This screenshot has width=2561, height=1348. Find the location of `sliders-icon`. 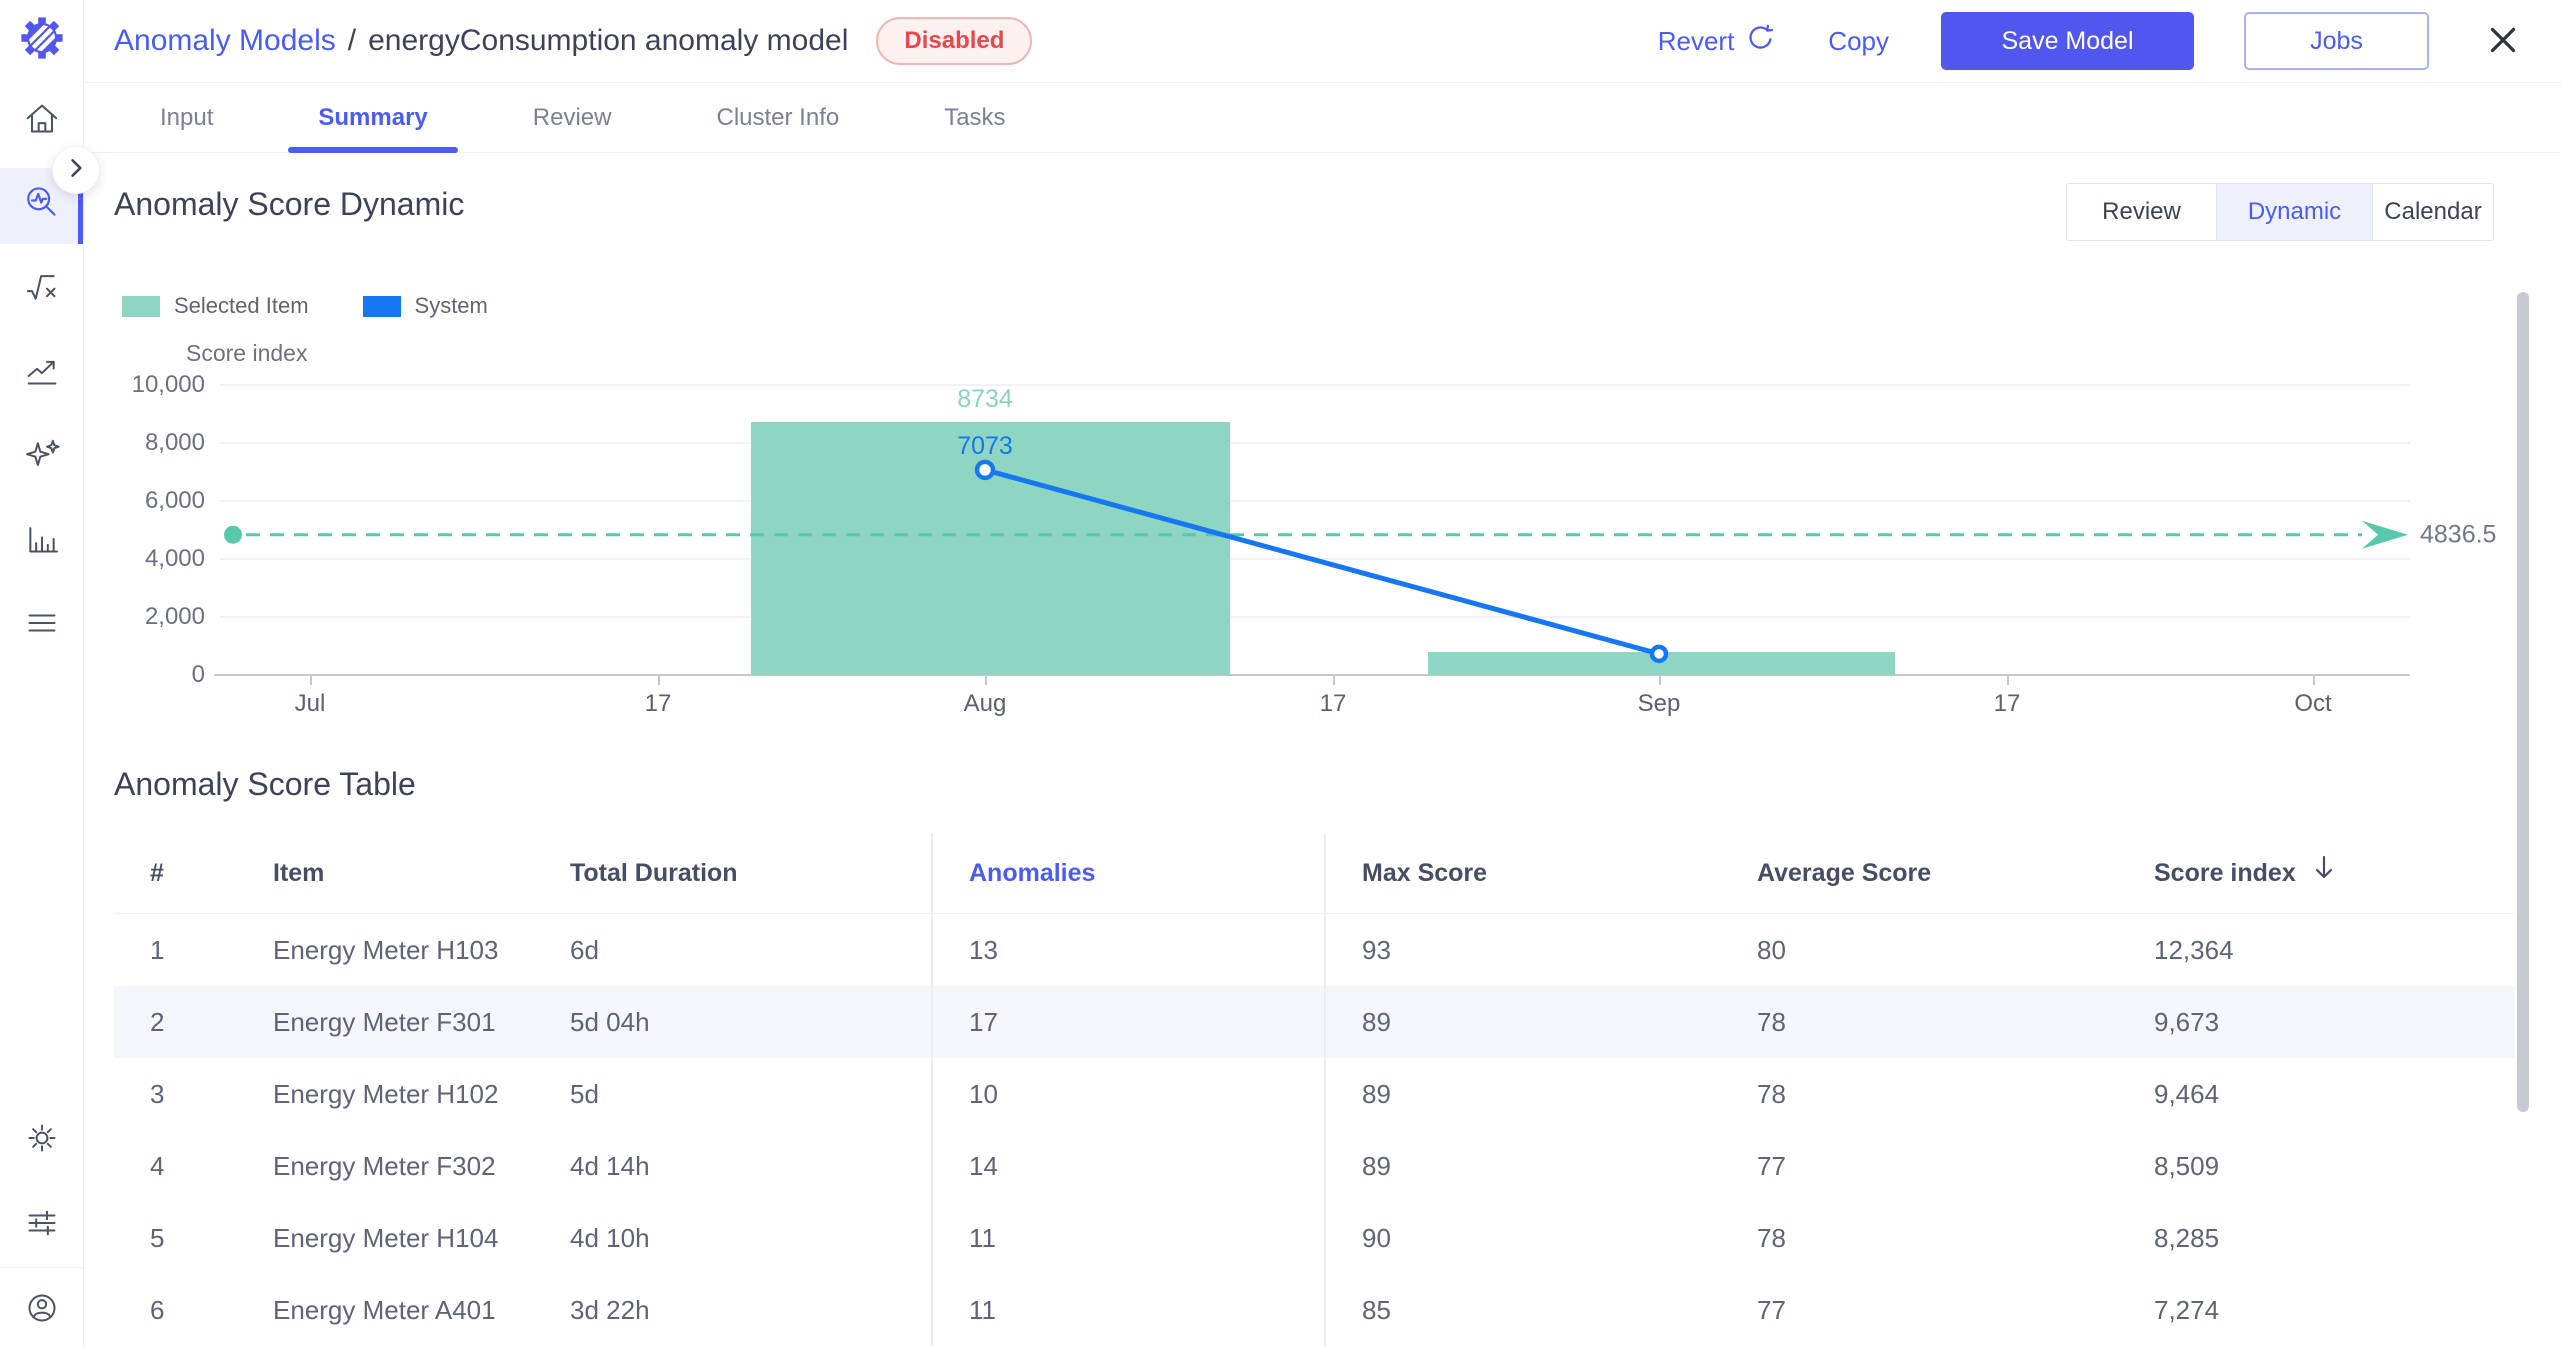

sliders-icon is located at coordinates (42, 1225).